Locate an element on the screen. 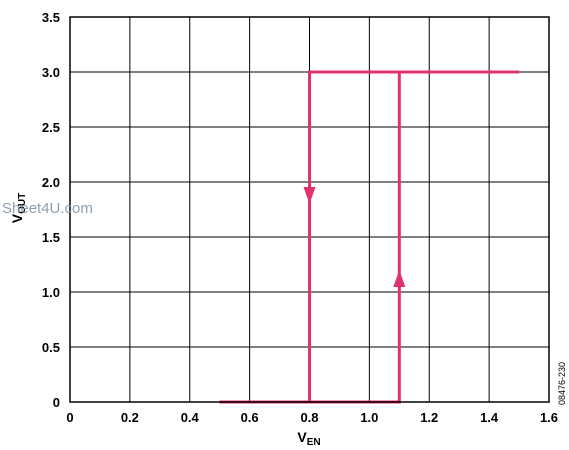 The image size is (569, 450). x-tick-label: 0.4 is located at coordinates (190, 417).